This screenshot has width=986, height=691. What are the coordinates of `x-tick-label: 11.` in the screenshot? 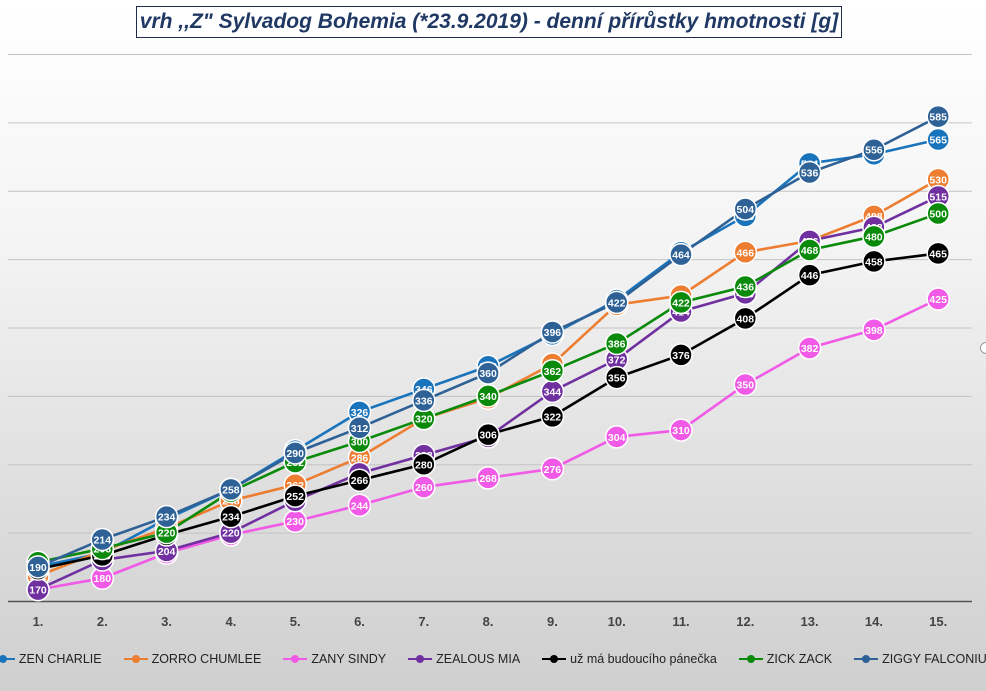 It's located at (680, 621).